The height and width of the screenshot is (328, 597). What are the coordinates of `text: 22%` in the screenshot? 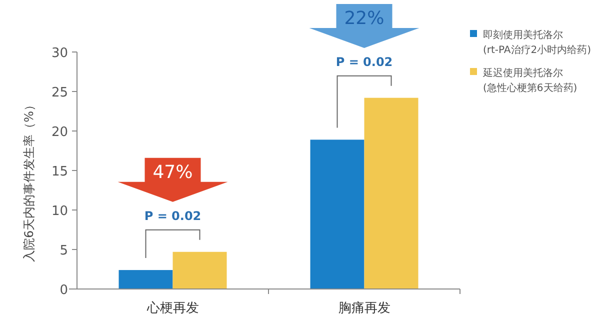 It's located at (364, 18).